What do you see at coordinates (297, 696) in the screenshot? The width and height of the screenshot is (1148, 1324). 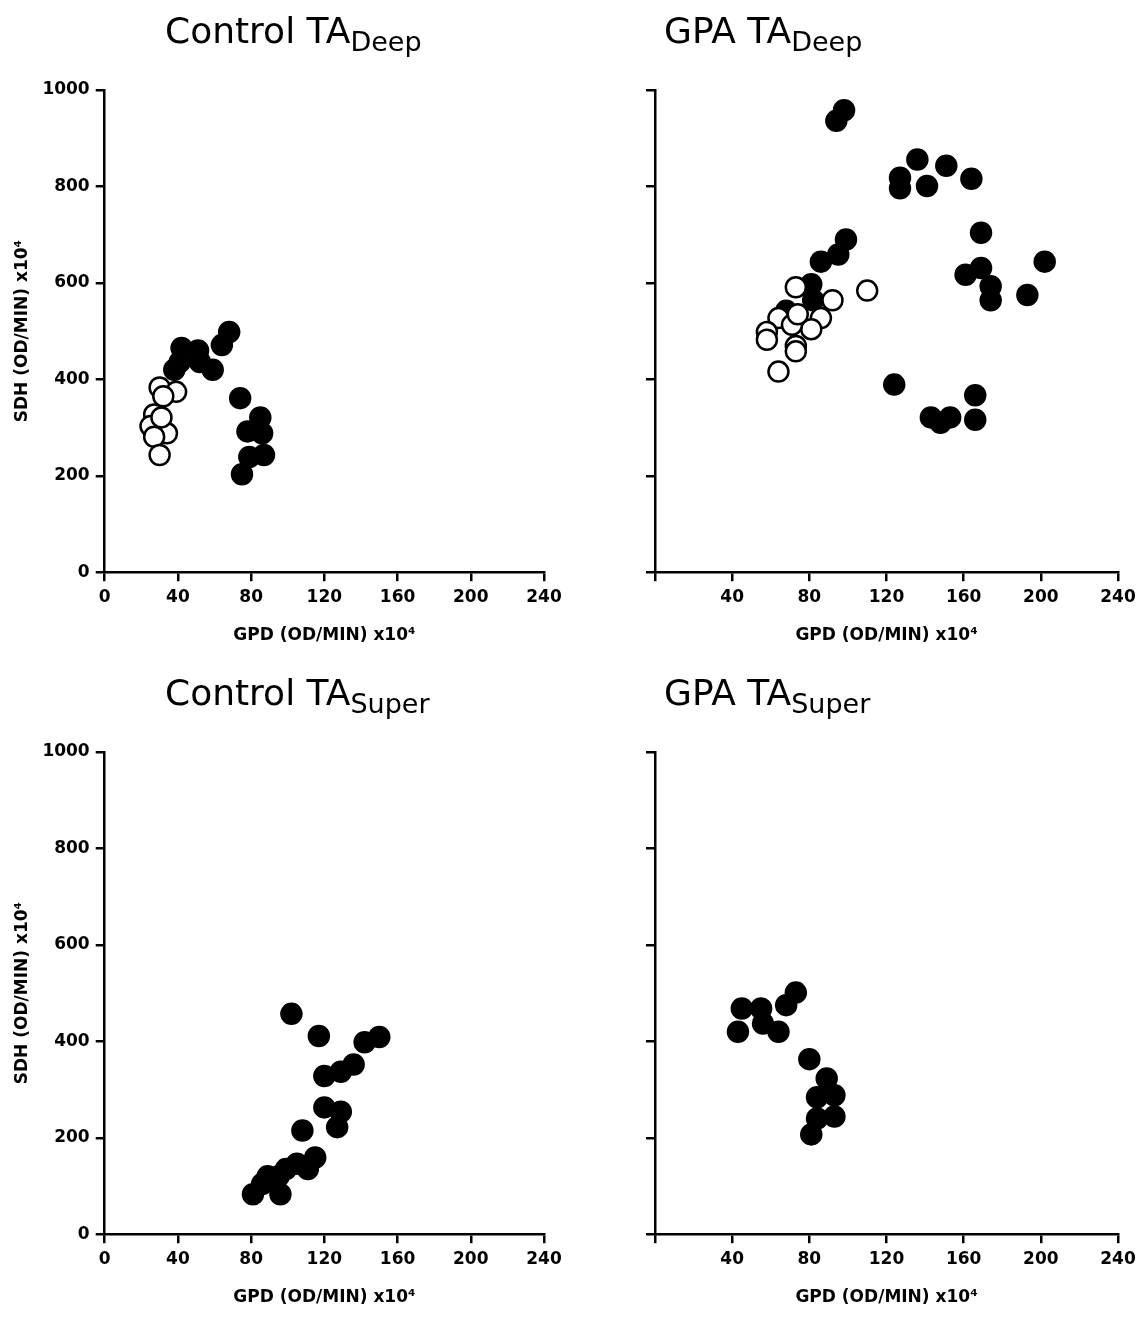 I see `chart-title: Control TA$_{Super}$` at bounding box center [297, 696].